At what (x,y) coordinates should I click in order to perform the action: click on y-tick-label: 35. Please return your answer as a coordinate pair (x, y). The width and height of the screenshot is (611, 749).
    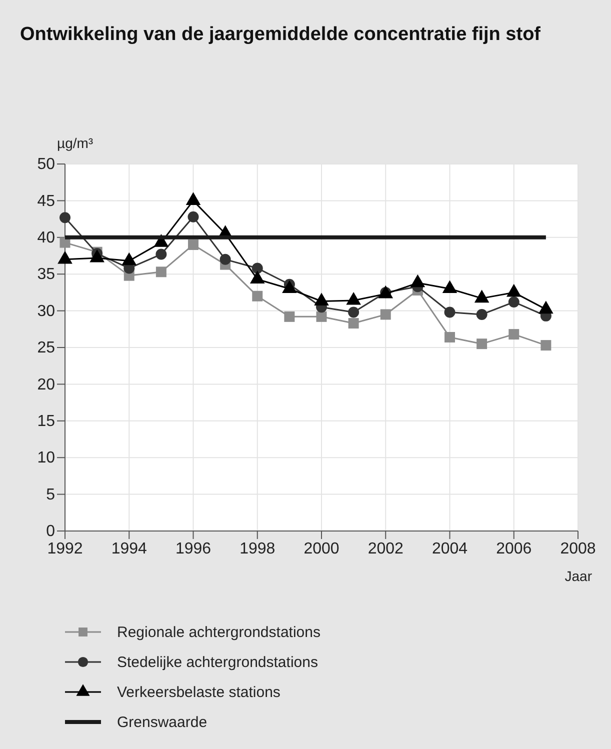
    Looking at the image, I should click on (46, 275).